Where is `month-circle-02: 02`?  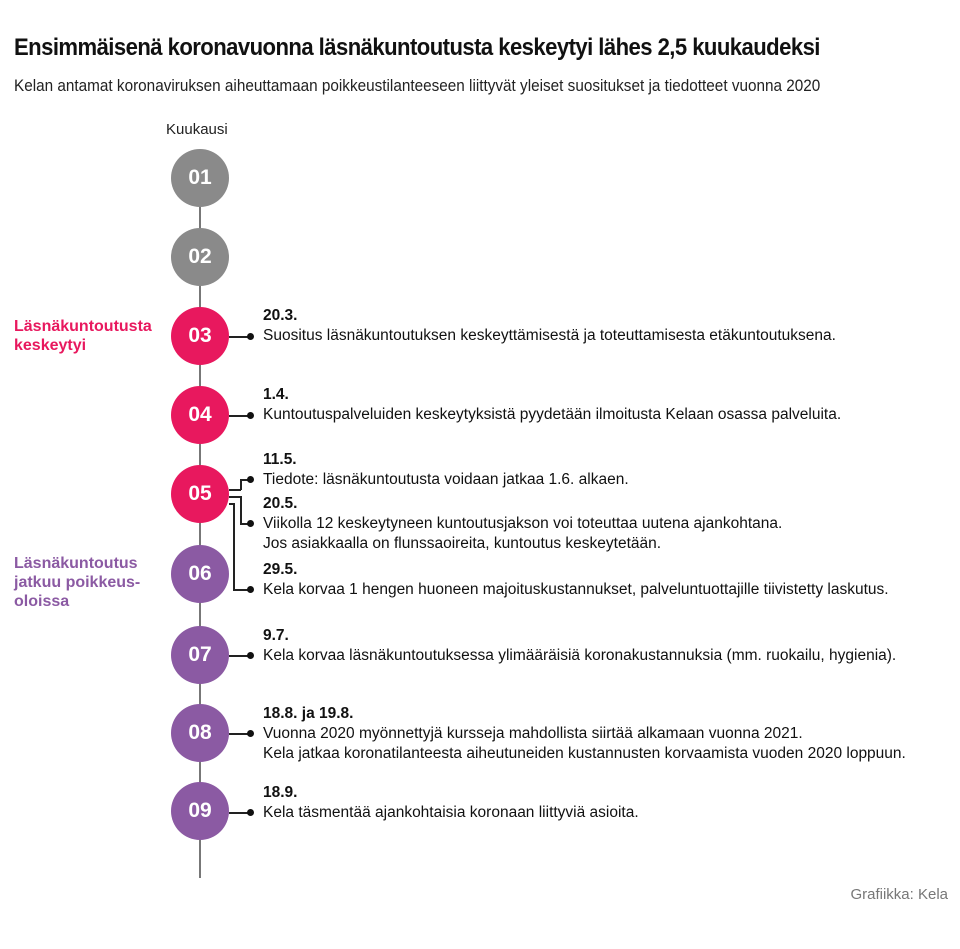
month-circle-02: 02 is located at coordinates (200, 257).